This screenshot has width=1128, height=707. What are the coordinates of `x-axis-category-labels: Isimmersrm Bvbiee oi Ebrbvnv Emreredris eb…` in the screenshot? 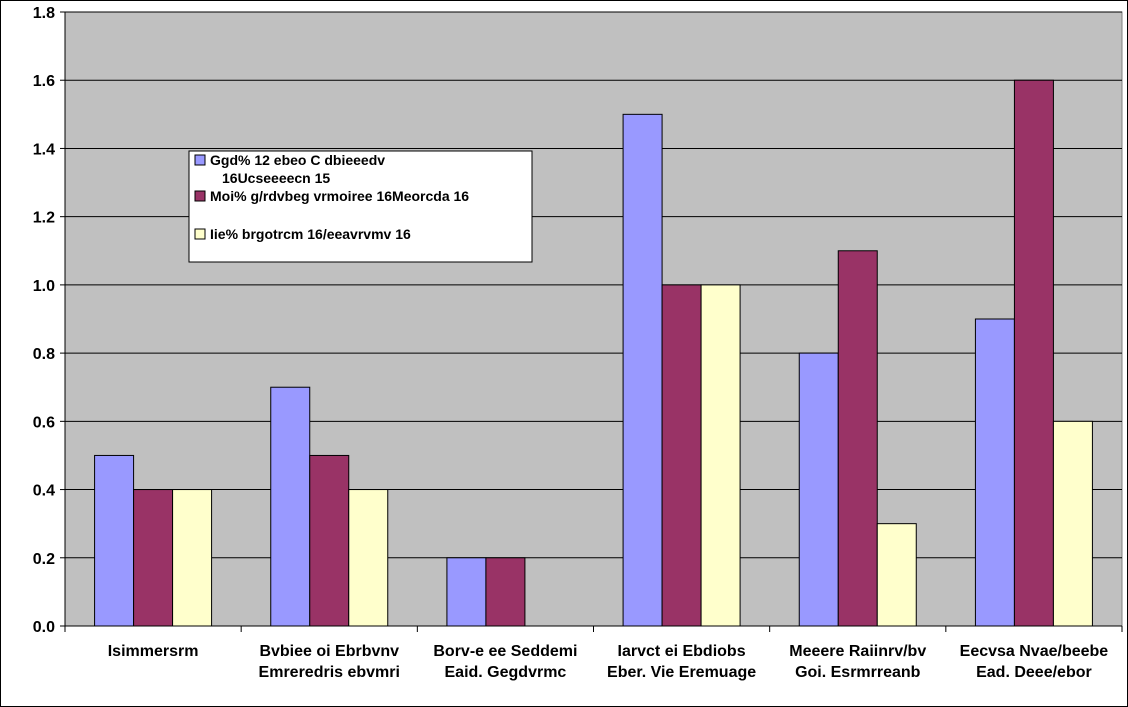 It's located at (608, 662).